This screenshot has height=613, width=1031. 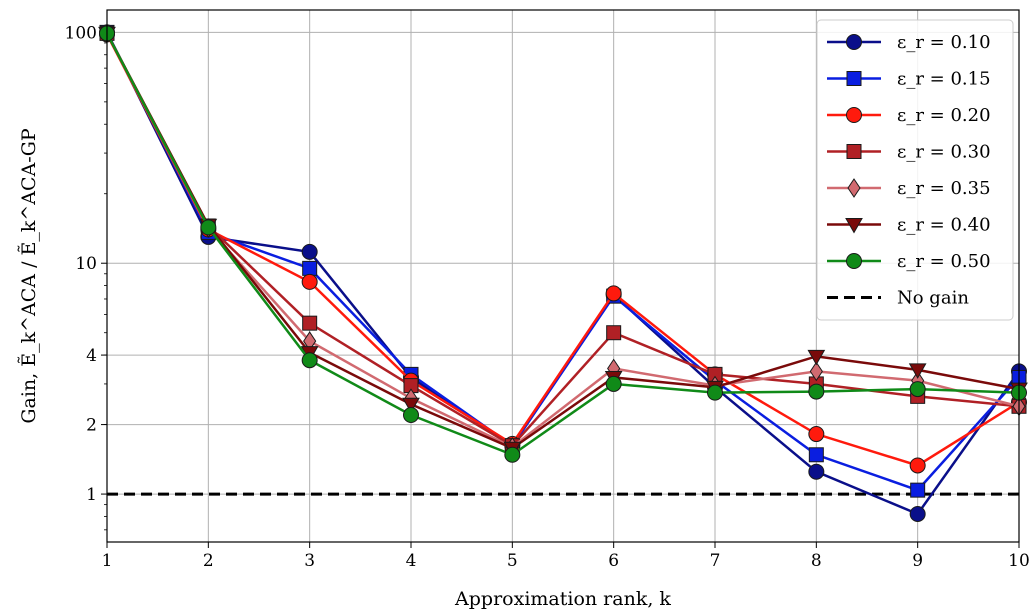 What do you see at coordinates (91, 495) in the screenshot?
I see `y-tick-label: 1` at bounding box center [91, 495].